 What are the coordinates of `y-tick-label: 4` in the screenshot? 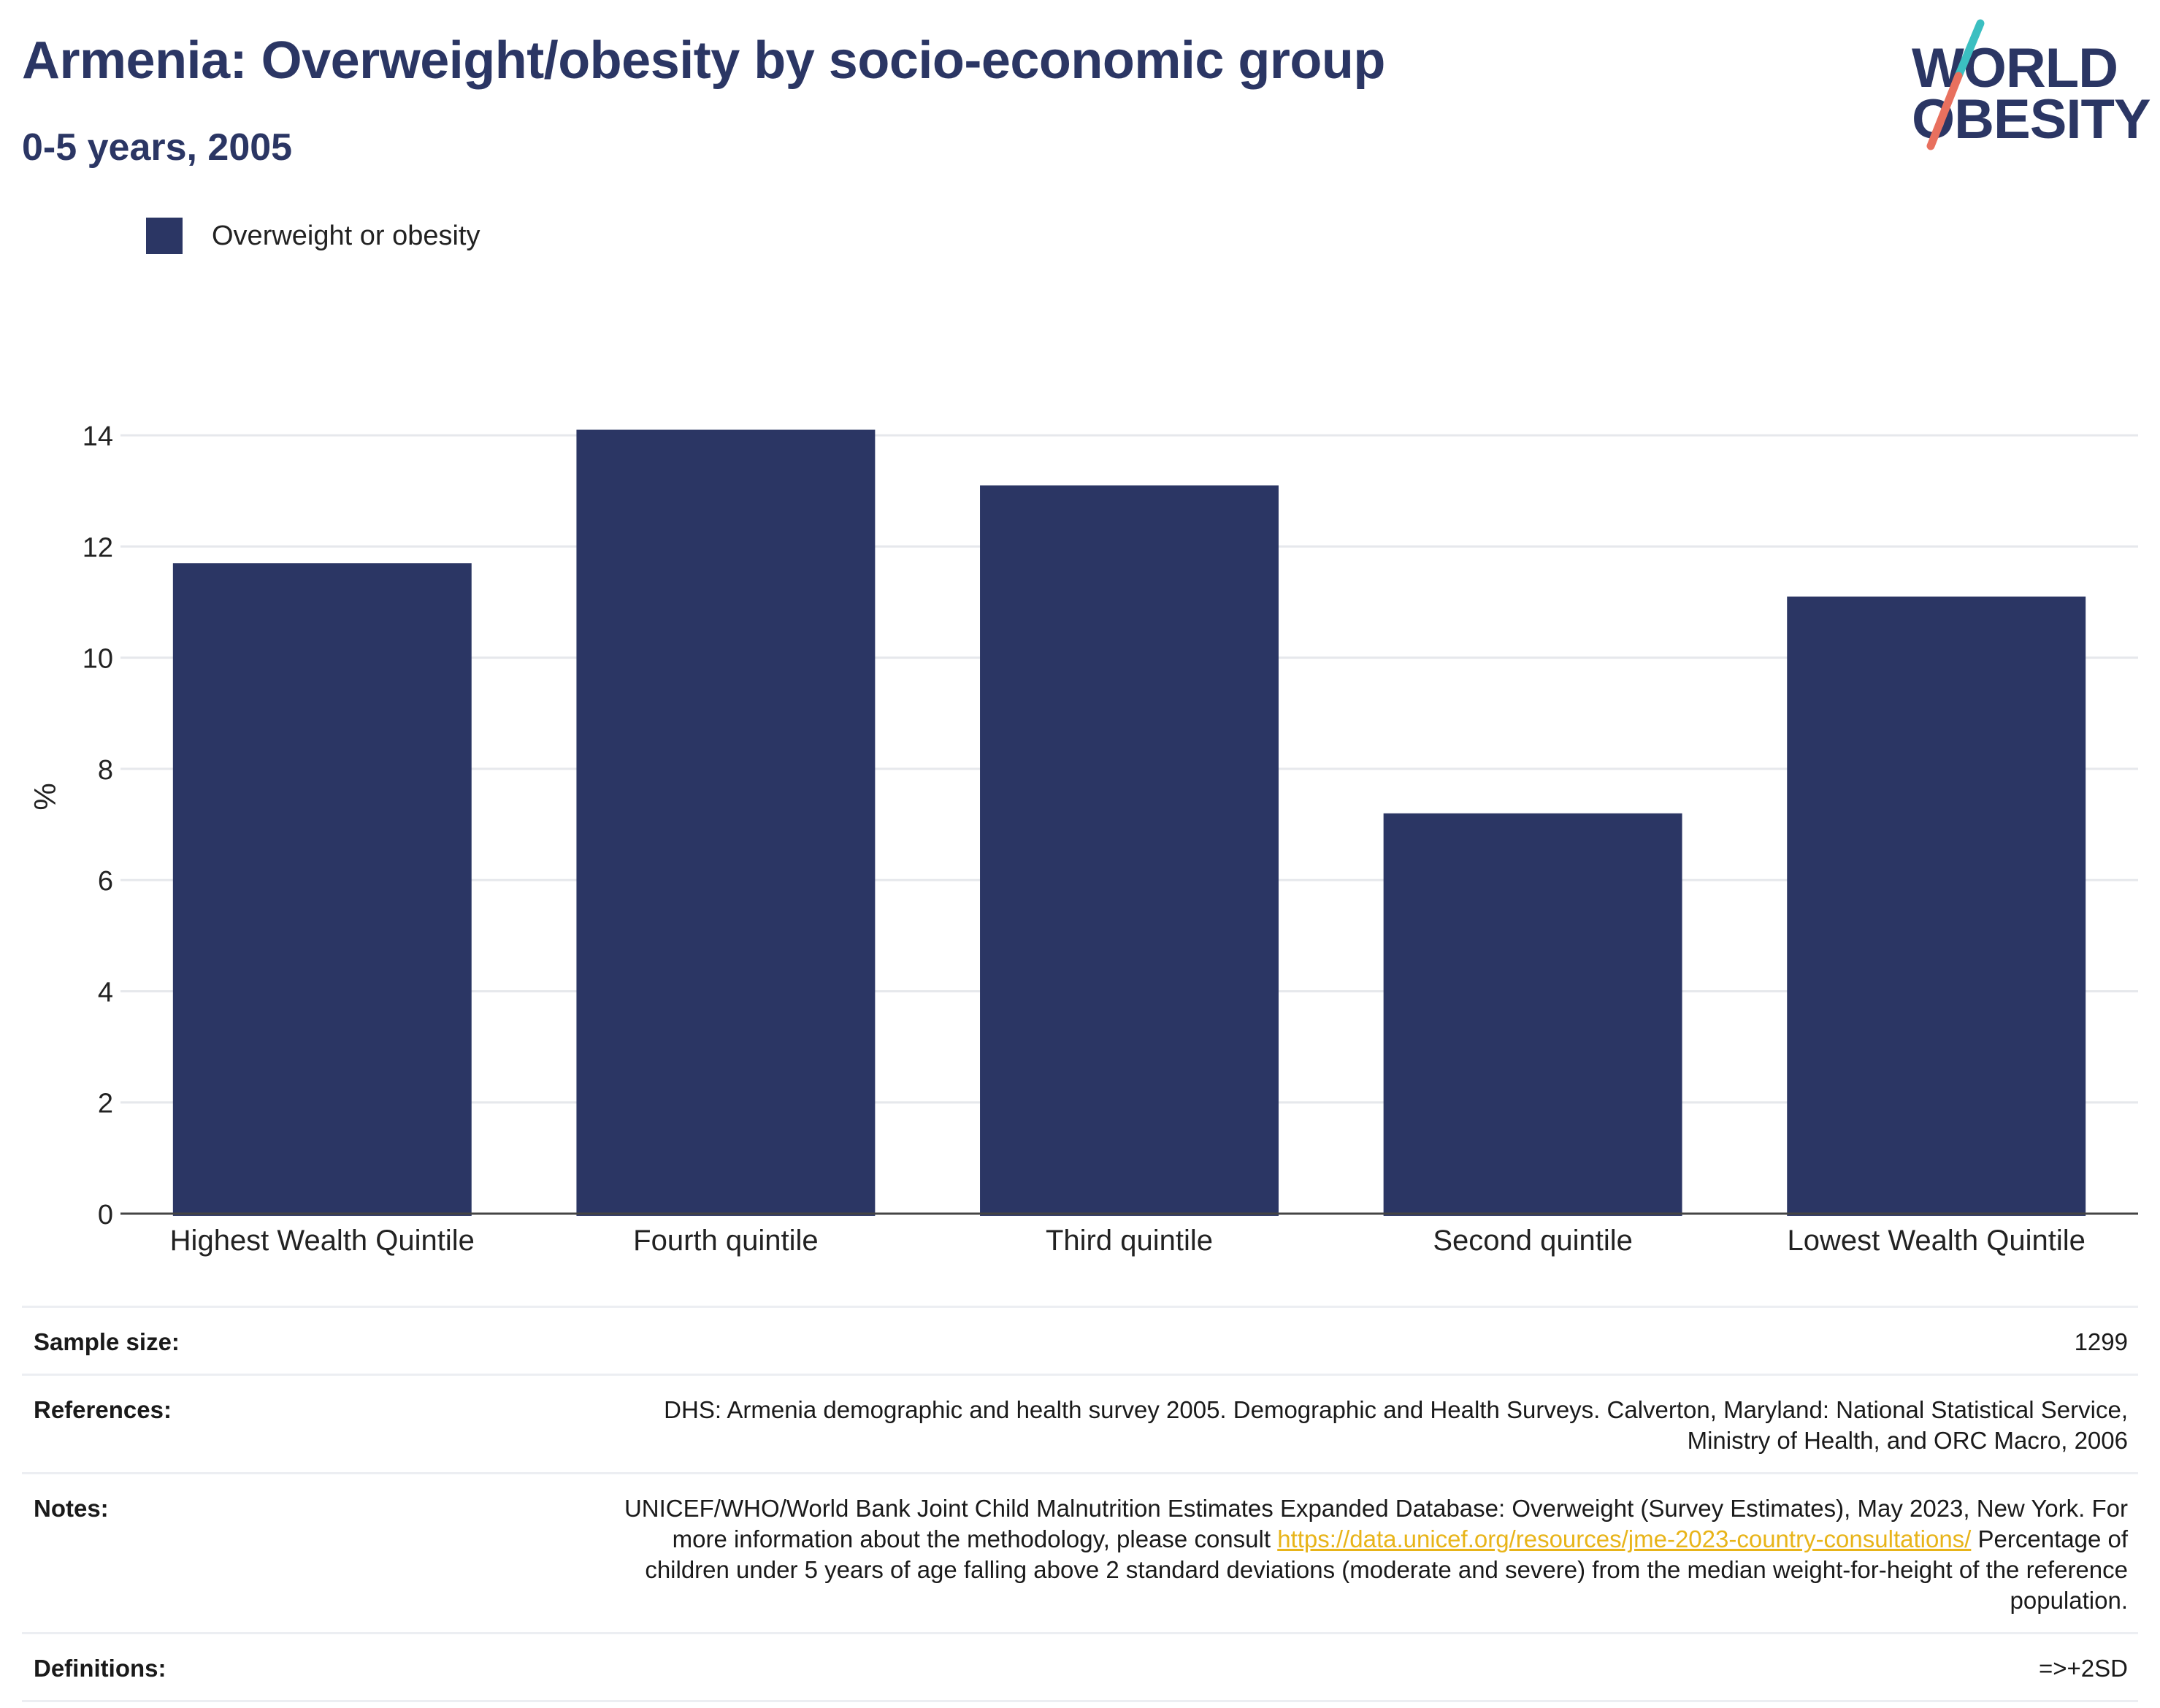 It's located at (105, 992).